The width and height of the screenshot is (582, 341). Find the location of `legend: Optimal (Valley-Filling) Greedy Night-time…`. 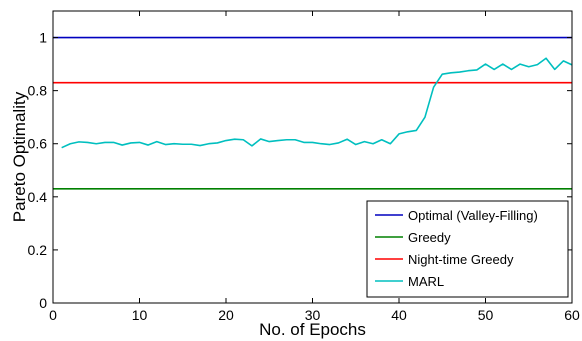

legend: Optimal (Valley-Filling) Greedy Night-time… is located at coordinates (467, 249).